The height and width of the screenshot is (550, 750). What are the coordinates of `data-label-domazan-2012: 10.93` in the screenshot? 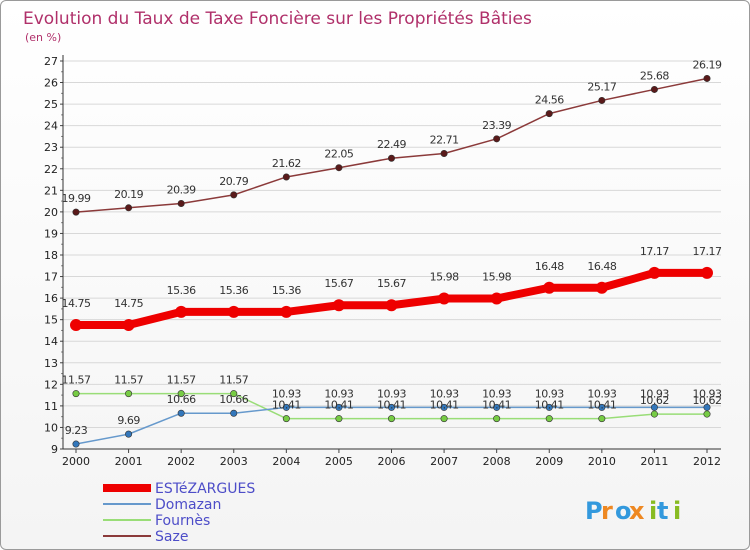 It's located at (707, 393).